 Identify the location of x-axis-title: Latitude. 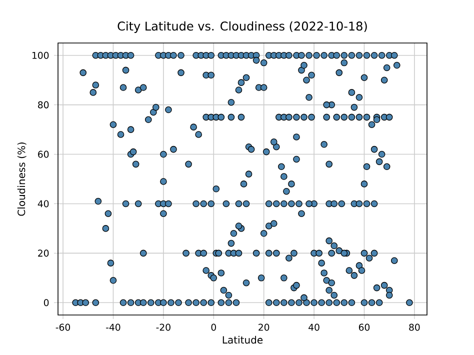
(242, 340).